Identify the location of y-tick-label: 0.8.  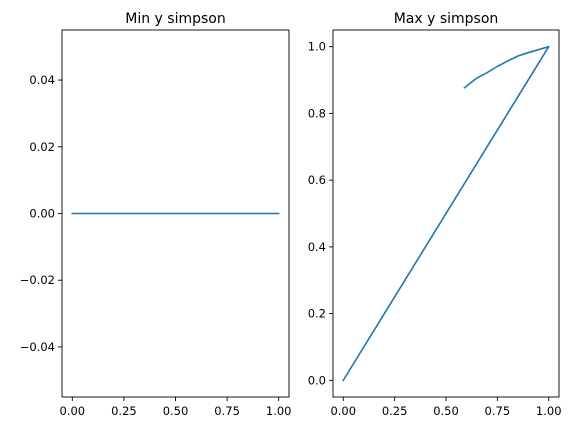
(317, 113).